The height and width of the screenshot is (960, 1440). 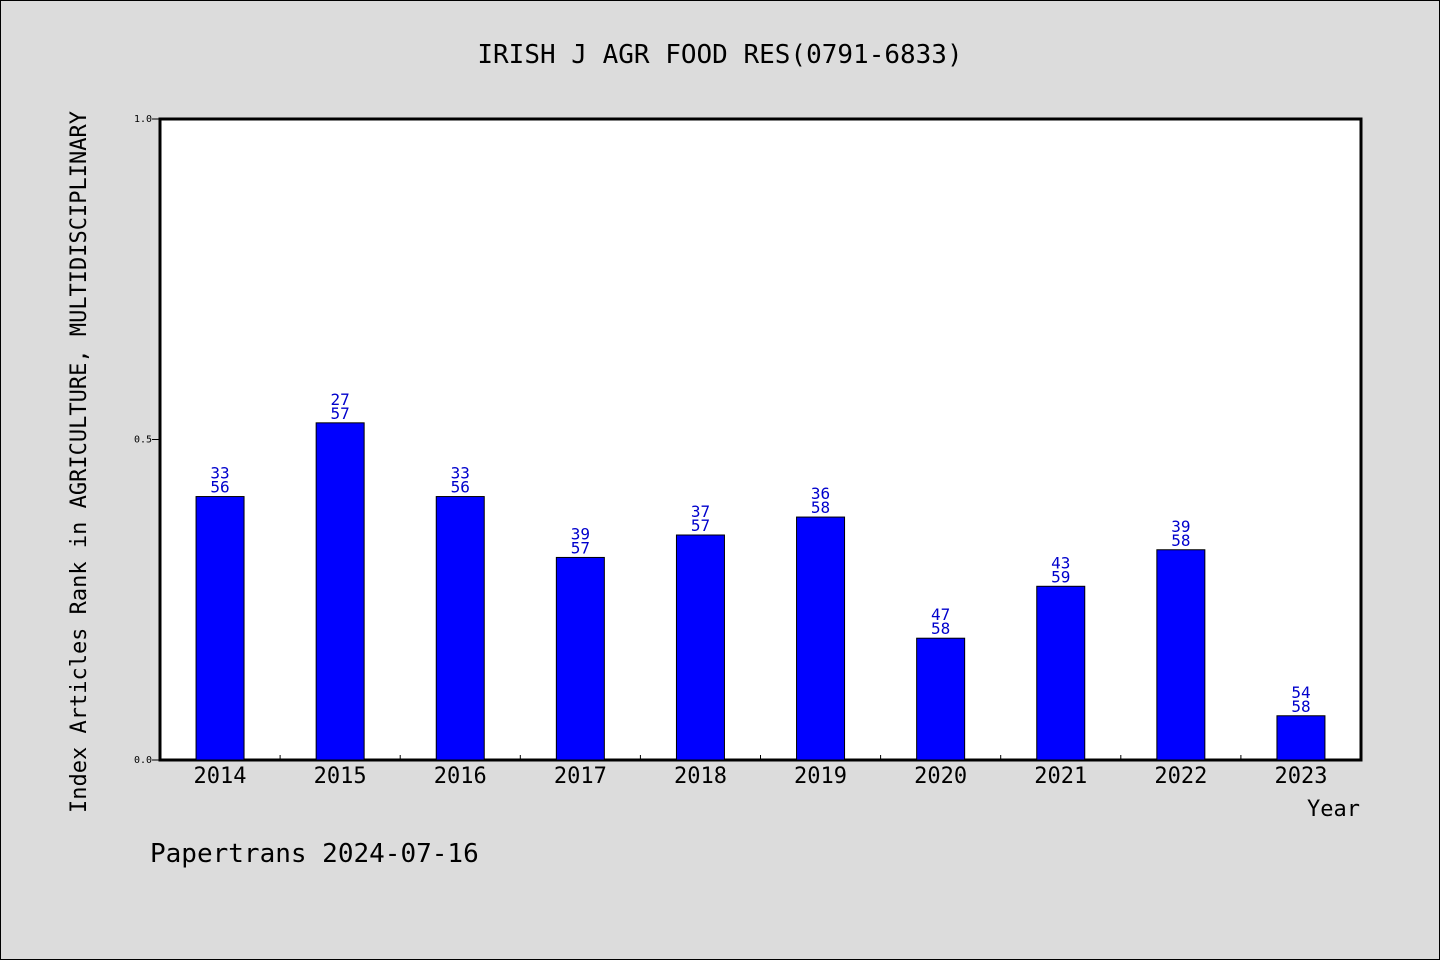 What do you see at coordinates (1180, 776) in the screenshot?
I see `x-tick-label: 2022` at bounding box center [1180, 776].